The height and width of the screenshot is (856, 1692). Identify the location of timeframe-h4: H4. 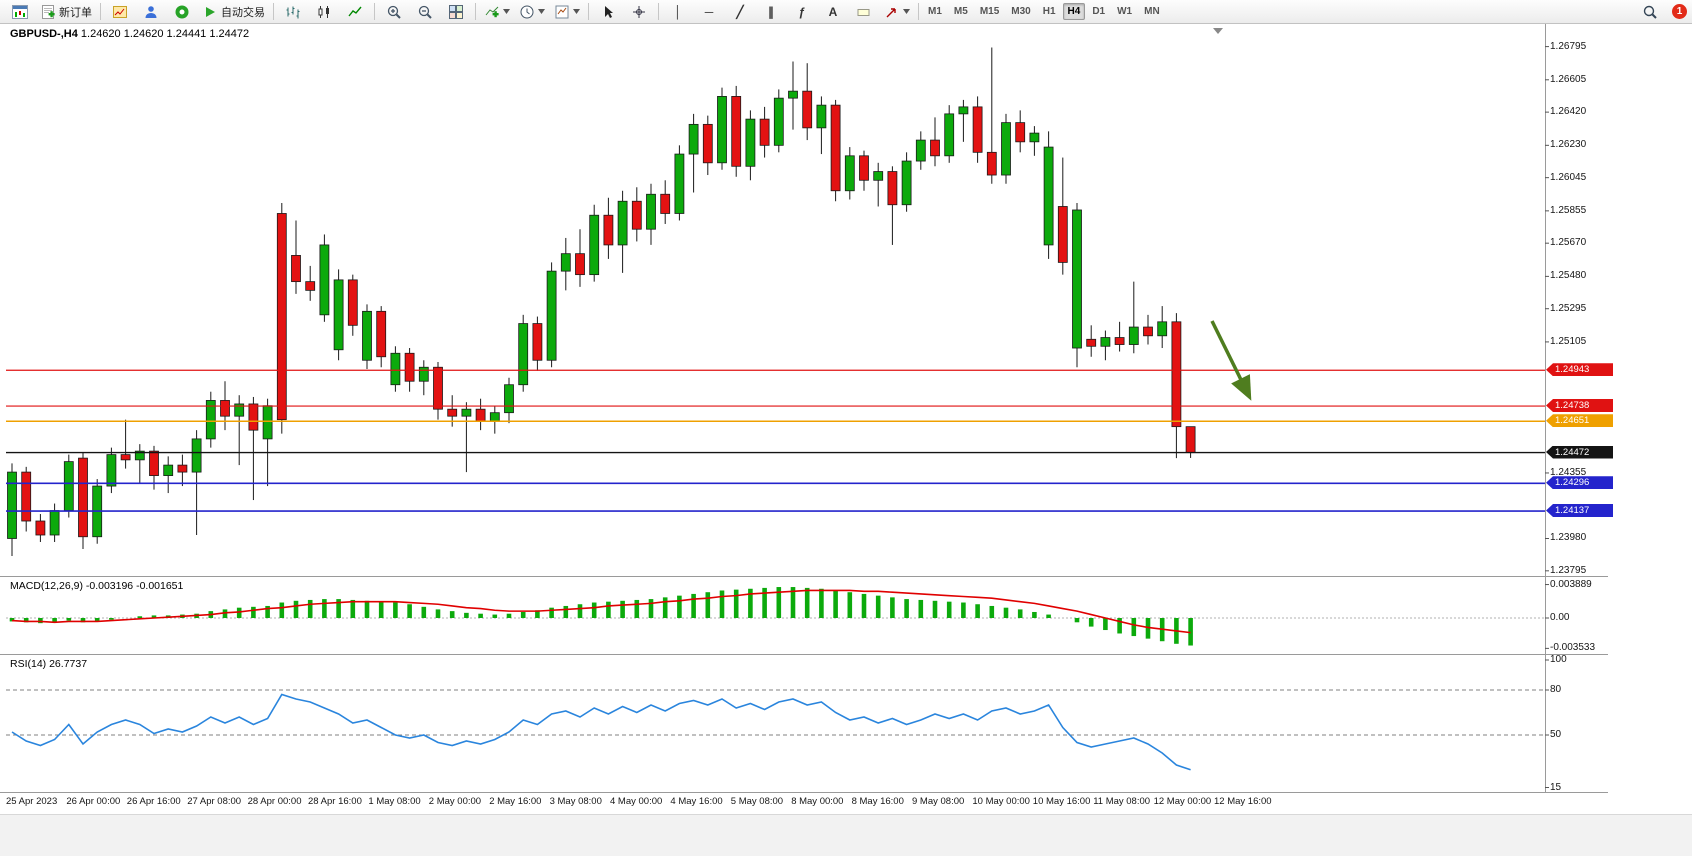
(1074, 11).